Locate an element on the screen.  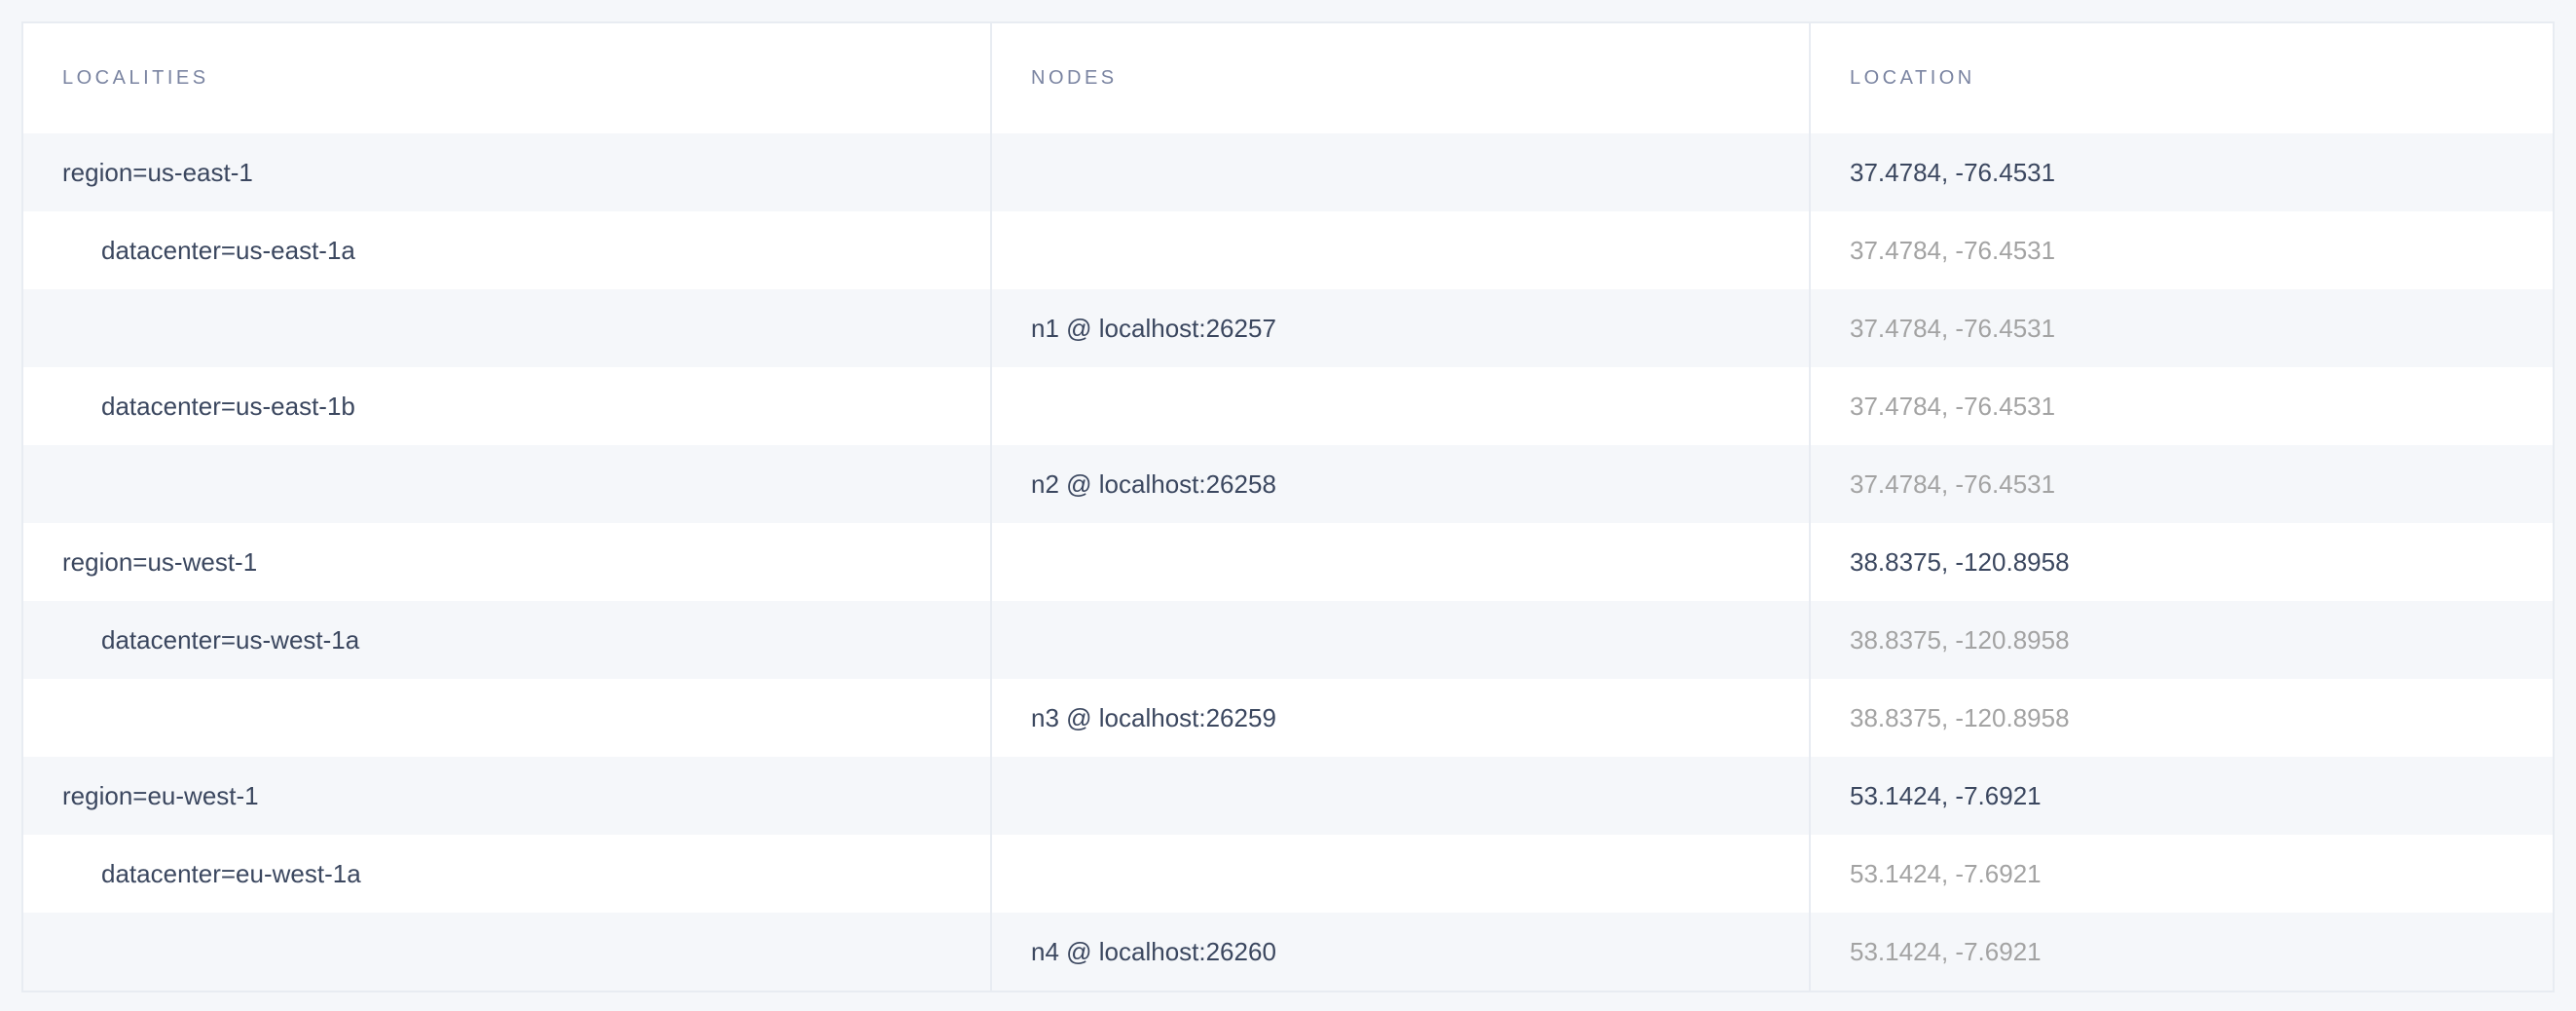
table-row: datacenter=us-east-1a 37.4784, -76.4531 is located at coordinates (1288, 250).